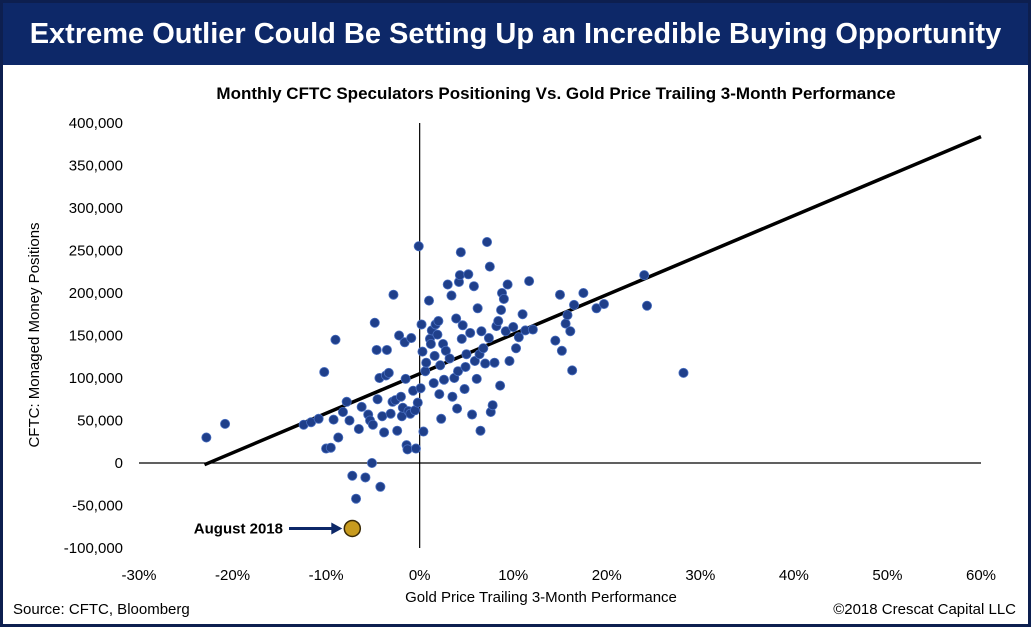  Describe the element at coordinates (352, 528) in the screenshot. I see `highlight-point` at that location.